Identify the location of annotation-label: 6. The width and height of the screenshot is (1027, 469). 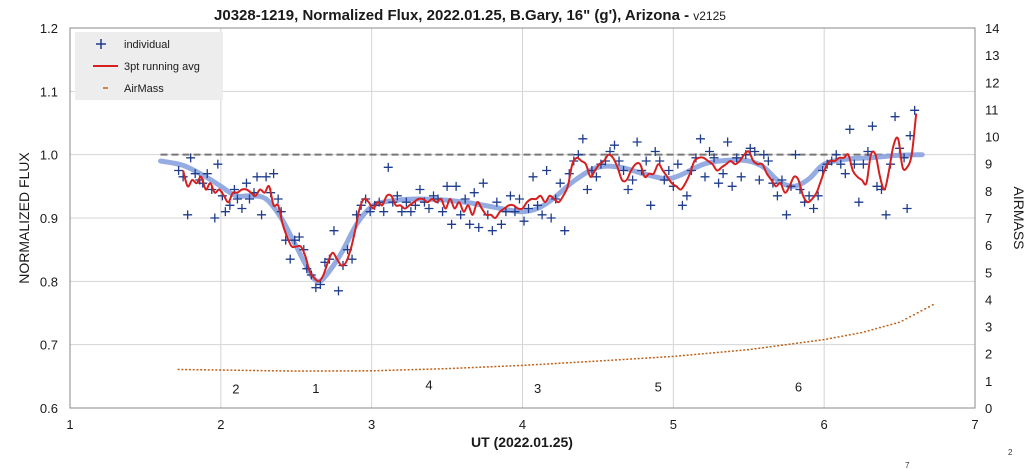
(798, 387).